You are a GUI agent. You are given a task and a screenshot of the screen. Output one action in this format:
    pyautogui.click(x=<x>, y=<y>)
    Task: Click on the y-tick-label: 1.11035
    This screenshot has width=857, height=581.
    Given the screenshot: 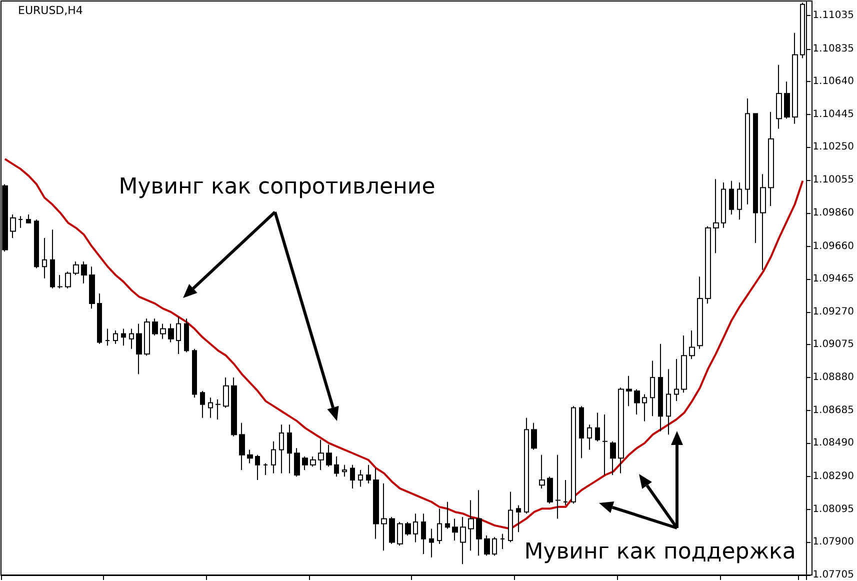 What is the action you would take?
    pyautogui.click(x=833, y=15)
    